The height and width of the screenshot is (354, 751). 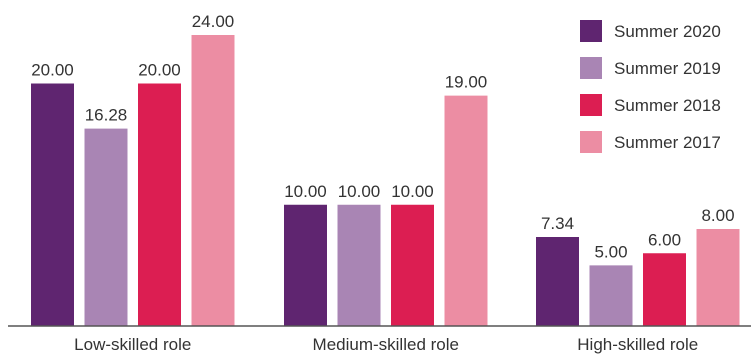 What do you see at coordinates (557, 223) in the screenshot?
I see `data-label-2-0: 7.34` at bounding box center [557, 223].